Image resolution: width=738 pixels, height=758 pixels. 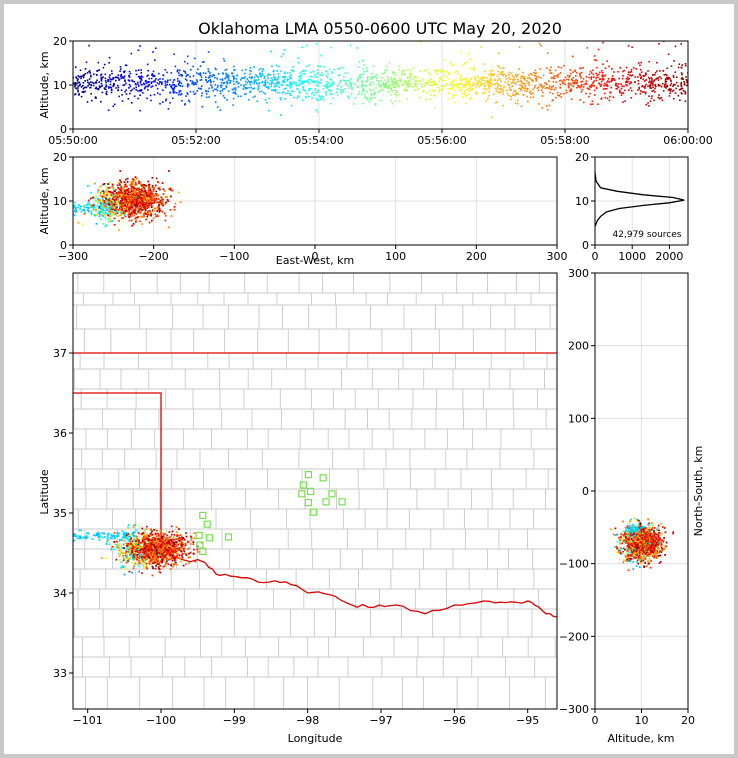 I want to click on time-height-sources, so click(x=380, y=80).